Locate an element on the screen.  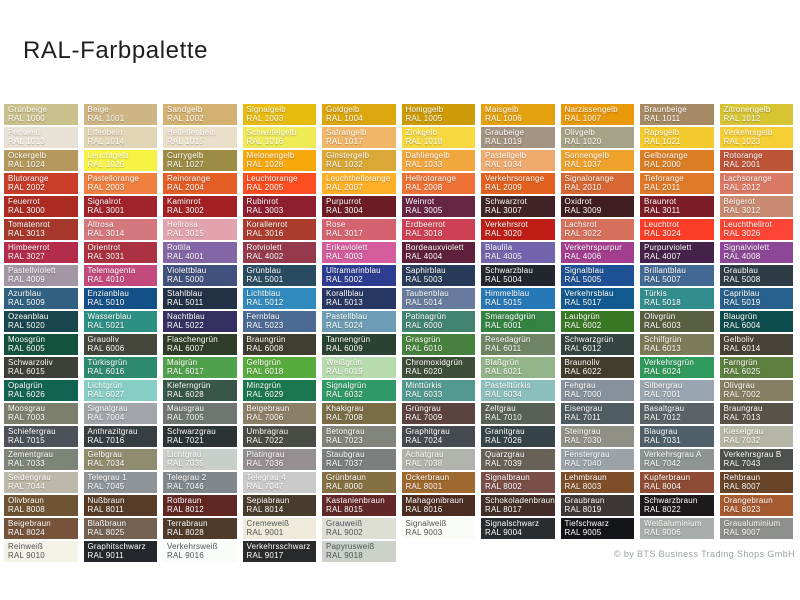
color-code: RAL 3018 is located at coordinates (424, 233).